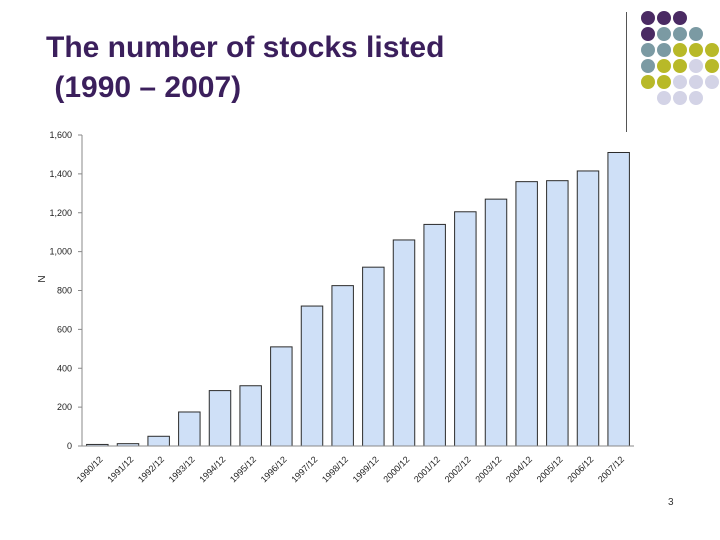 The image size is (720, 540). What do you see at coordinates (151, 469) in the screenshot?
I see `x-tick-label: 1992/12` at bounding box center [151, 469].